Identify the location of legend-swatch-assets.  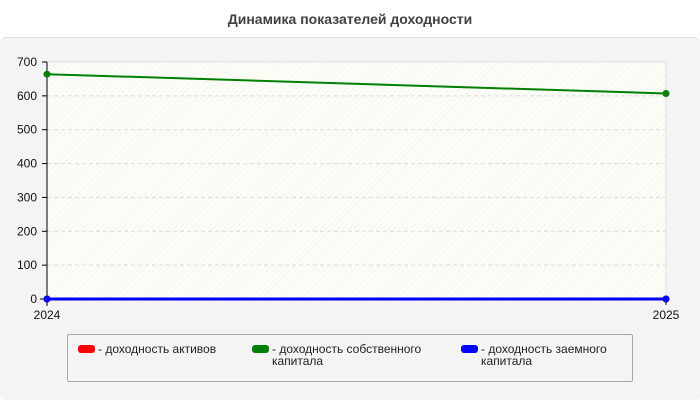
(86, 349).